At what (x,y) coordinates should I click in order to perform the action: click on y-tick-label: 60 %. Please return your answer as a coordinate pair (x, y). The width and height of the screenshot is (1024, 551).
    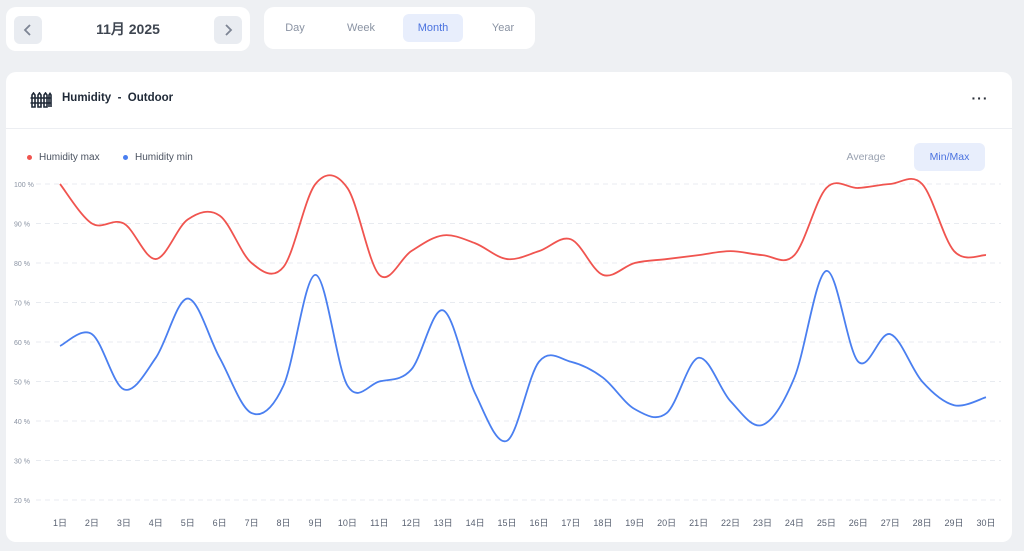
    Looking at the image, I should click on (22, 343).